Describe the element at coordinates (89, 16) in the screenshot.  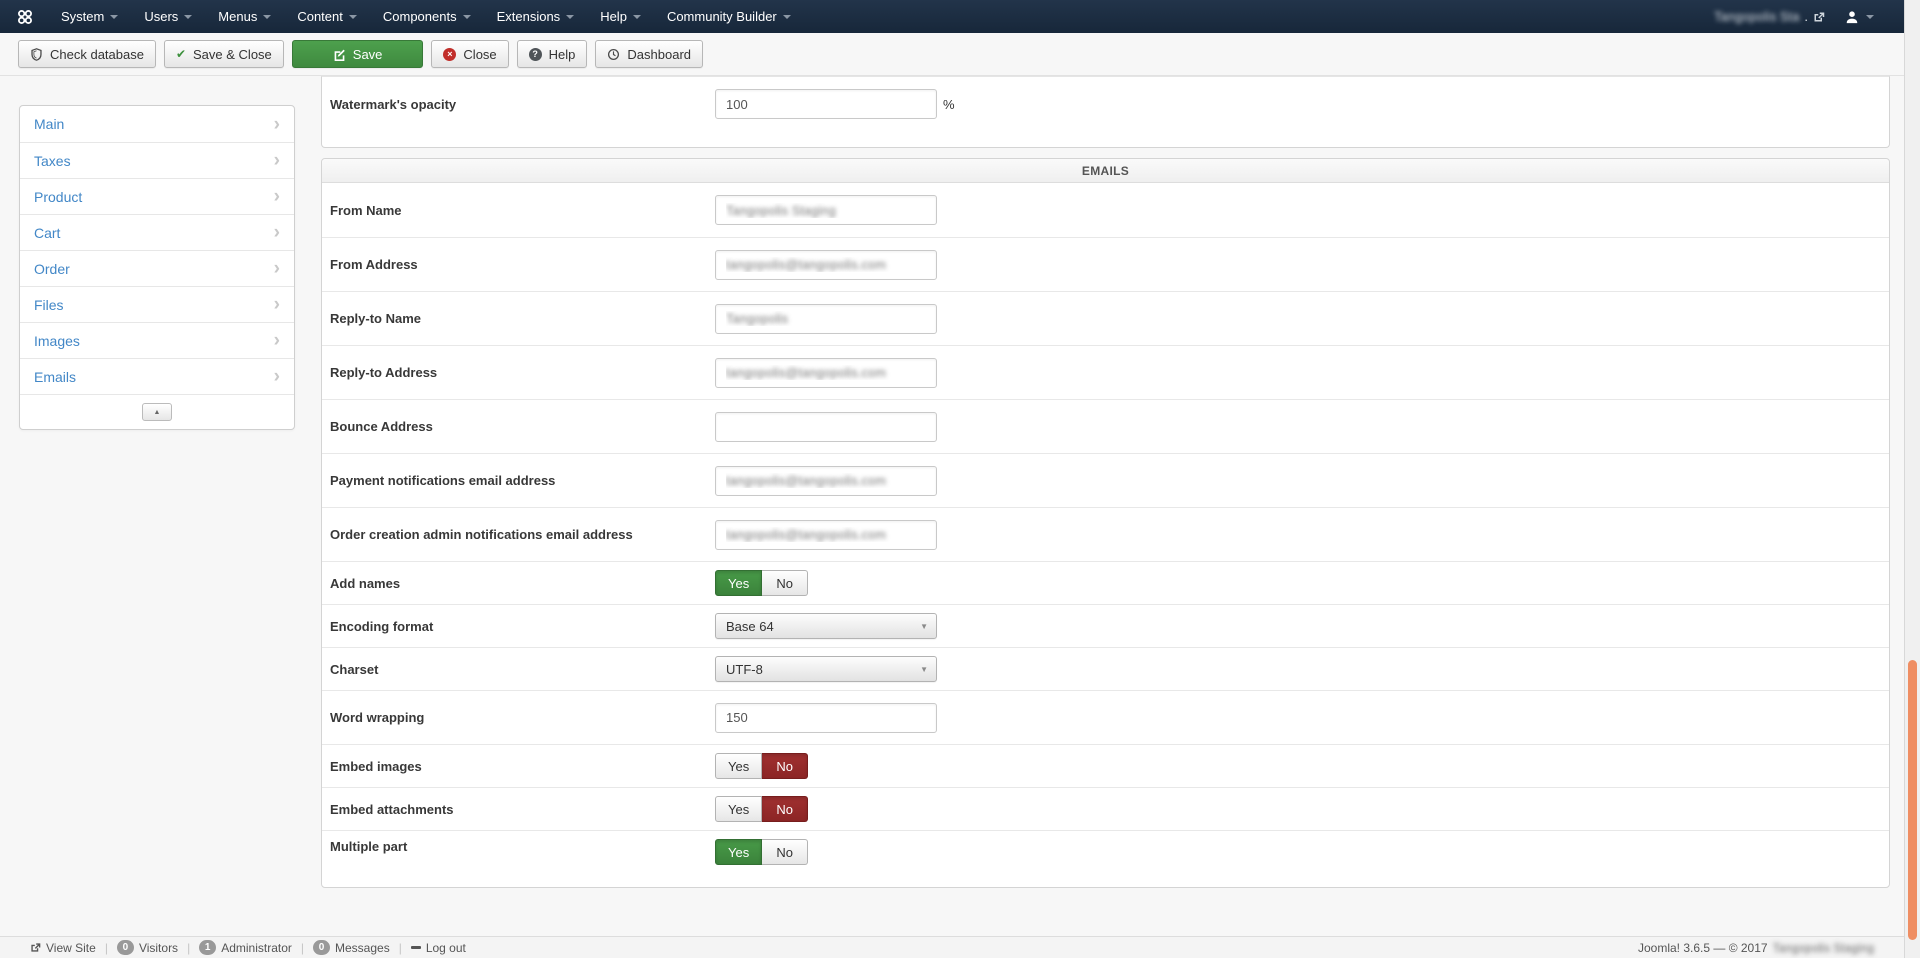
I see `menu-system: System` at that location.